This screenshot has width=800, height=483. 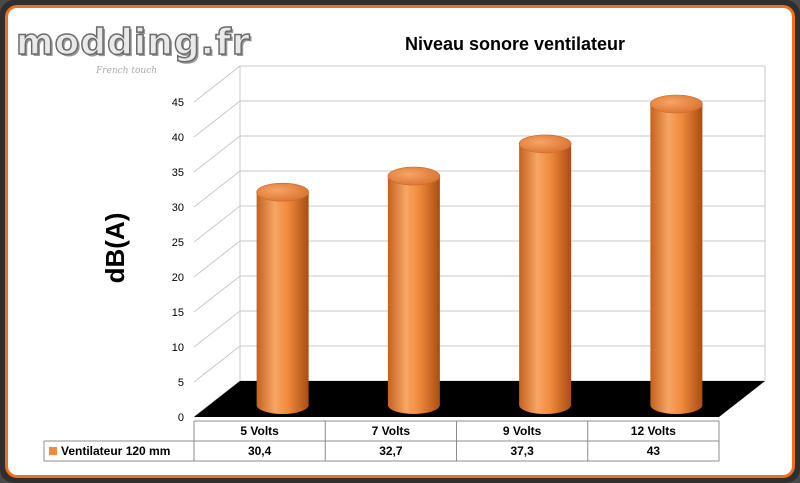 I want to click on y-tick-label: 20, so click(x=178, y=278).